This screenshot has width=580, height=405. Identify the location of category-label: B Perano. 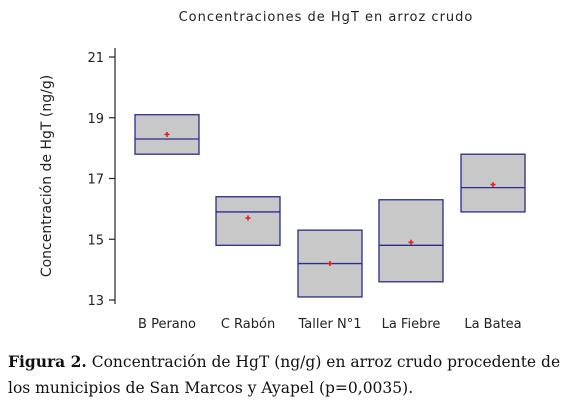
(167, 324).